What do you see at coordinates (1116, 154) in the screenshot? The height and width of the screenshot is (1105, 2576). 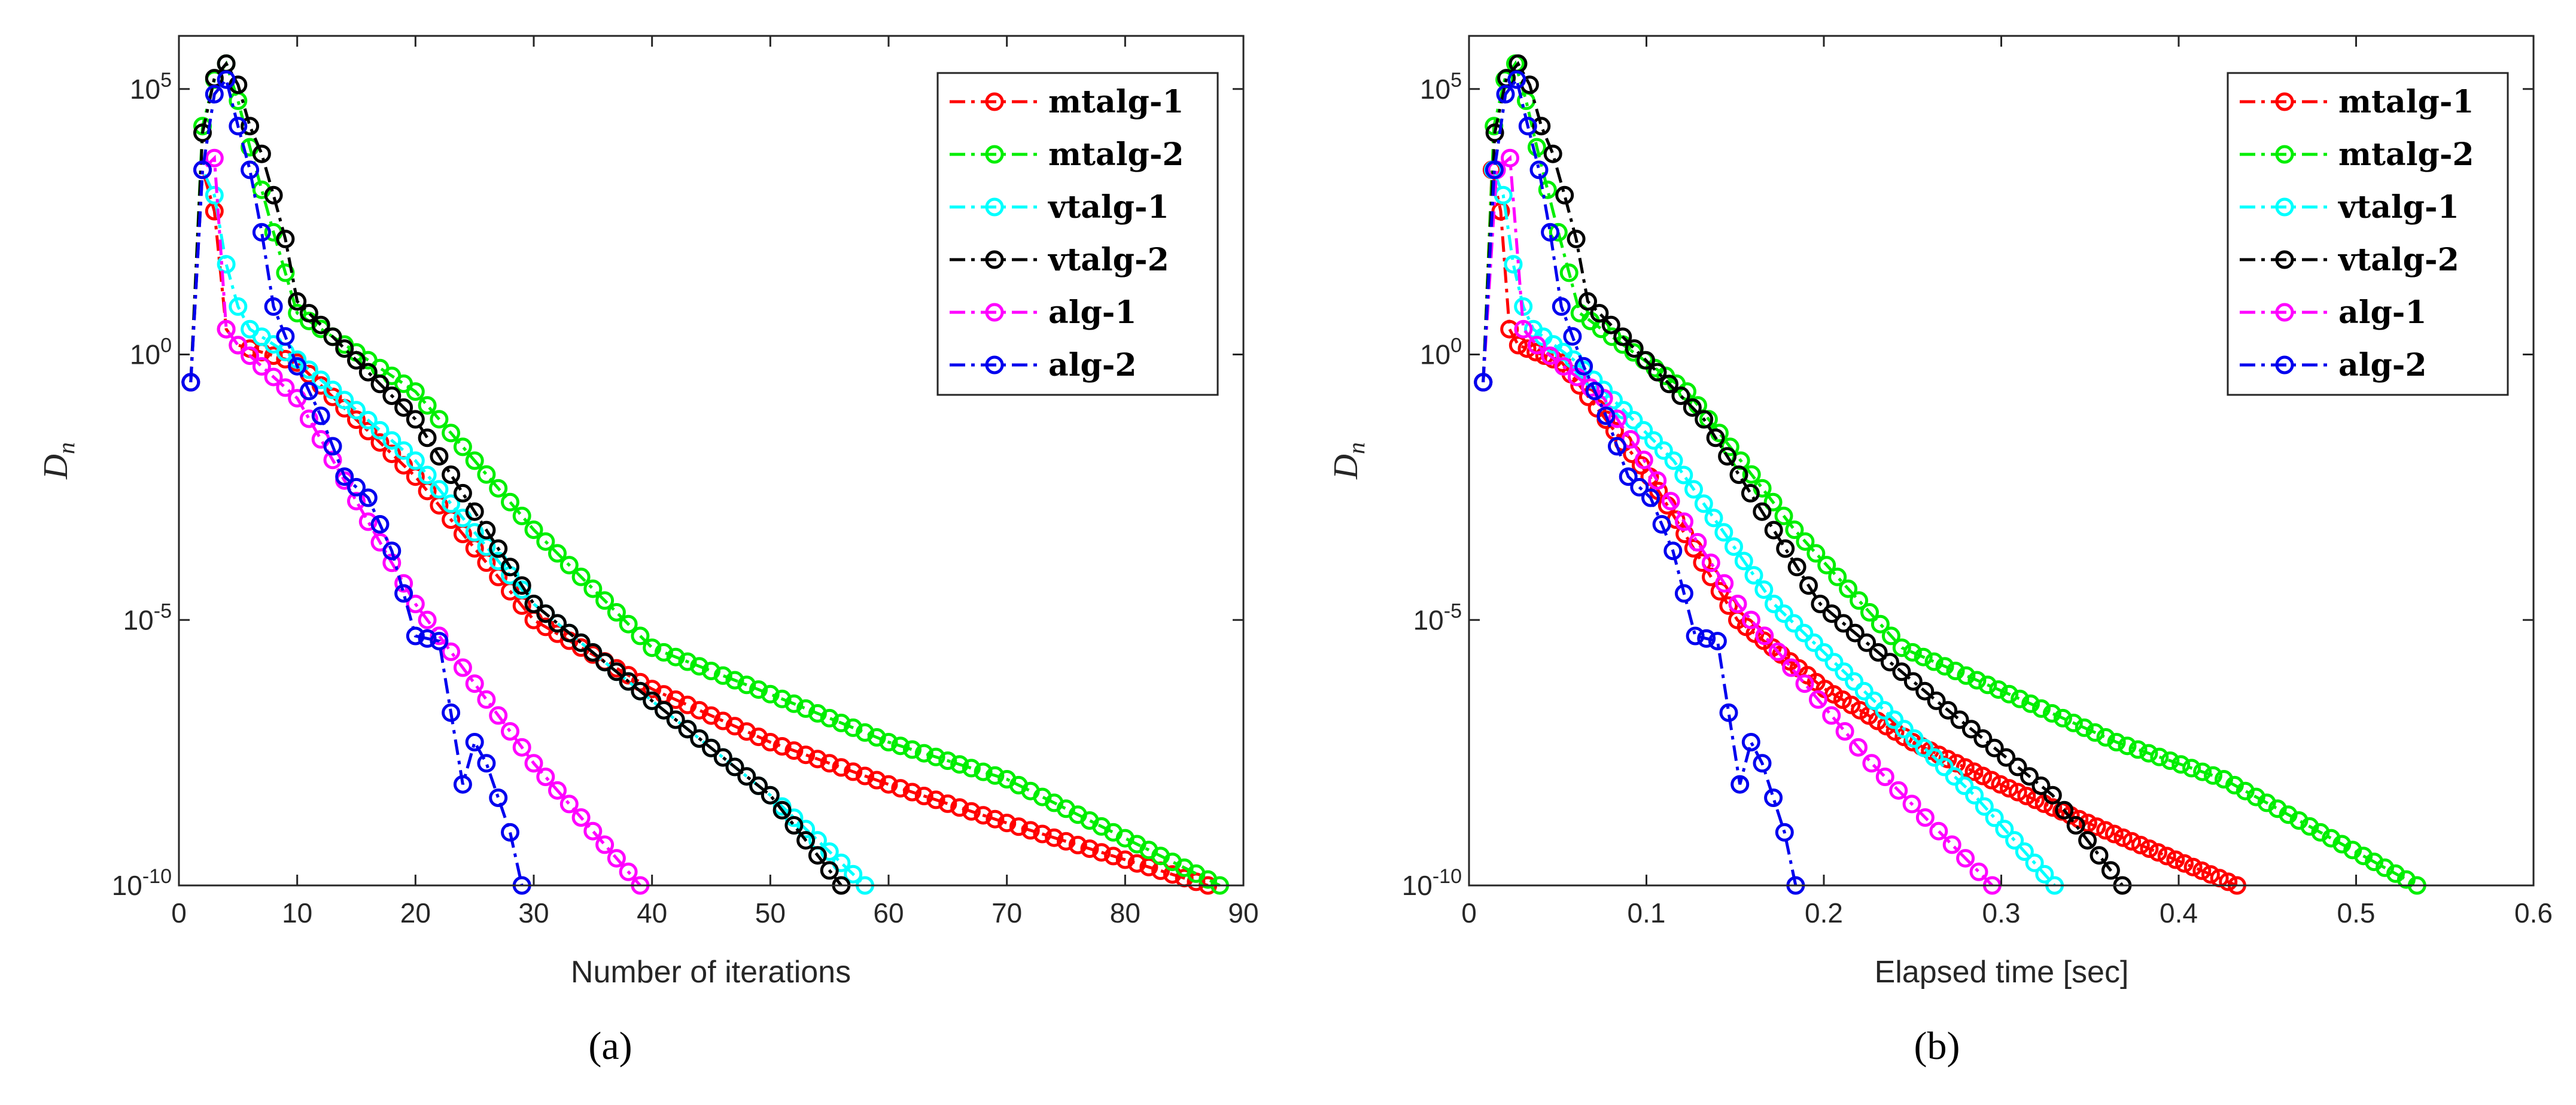 I see `legend-label: mtalg-2` at bounding box center [1116, 154].